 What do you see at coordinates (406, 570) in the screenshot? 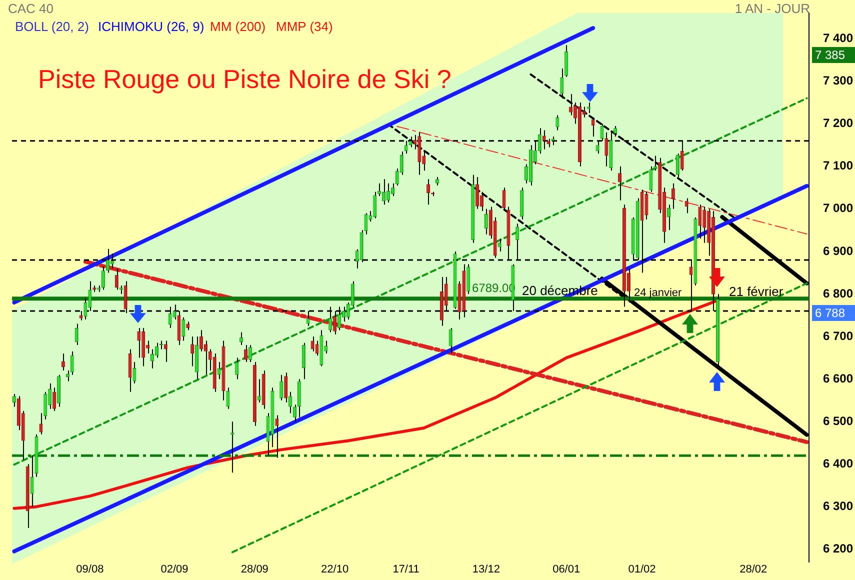
I see `x-tick-label: 17/11` at bounding box center [406, 570].